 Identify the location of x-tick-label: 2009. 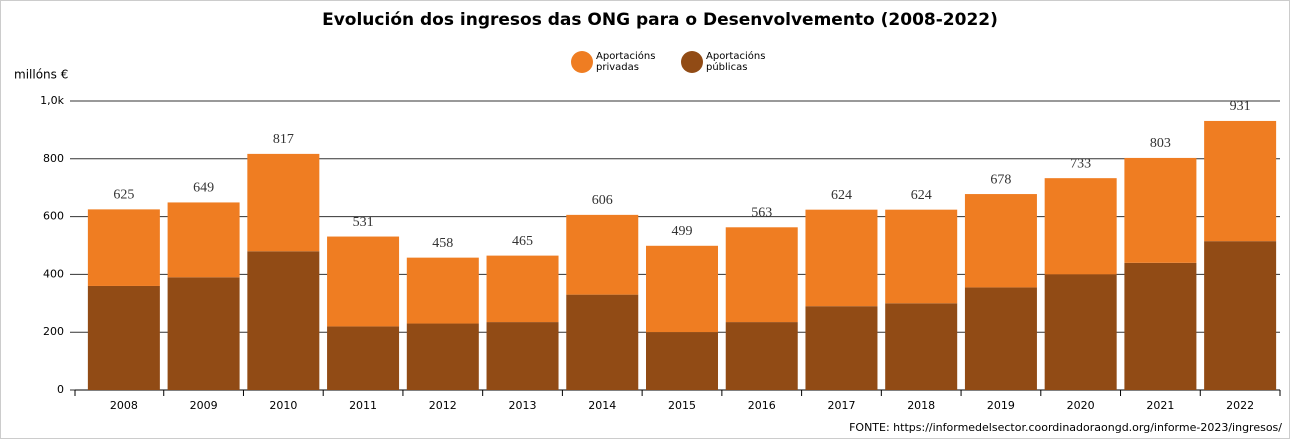
(204, 405).